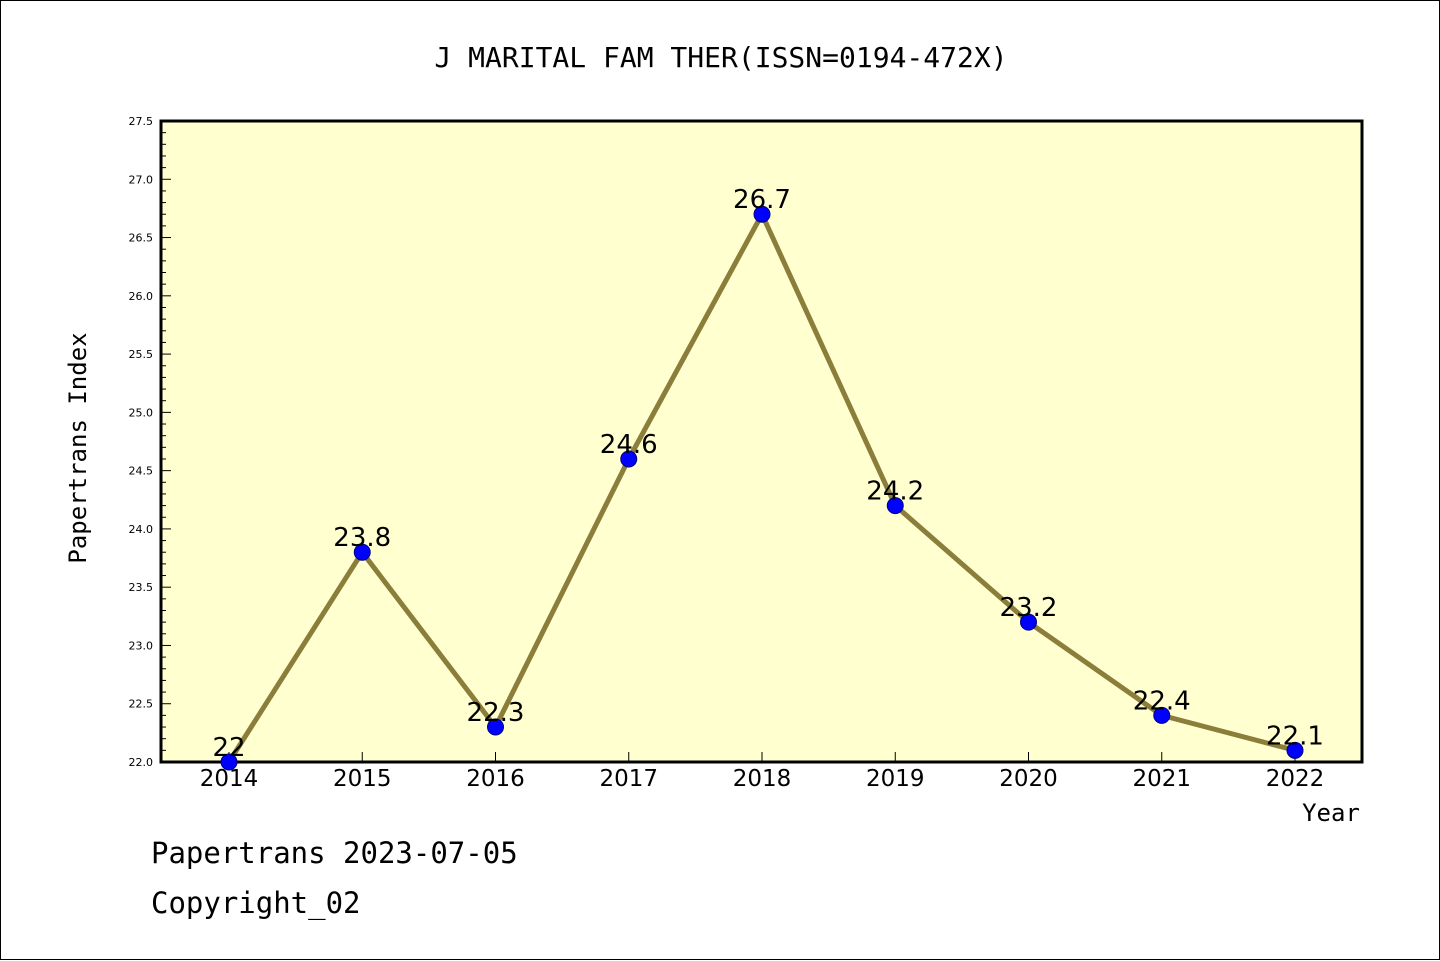 The height and width of the screenshot is (961, 1440). What do you see at coordinates (629, 445) in the screenshot?
I see `data-label-2017: 24.6` at bounding box center [629, 445].